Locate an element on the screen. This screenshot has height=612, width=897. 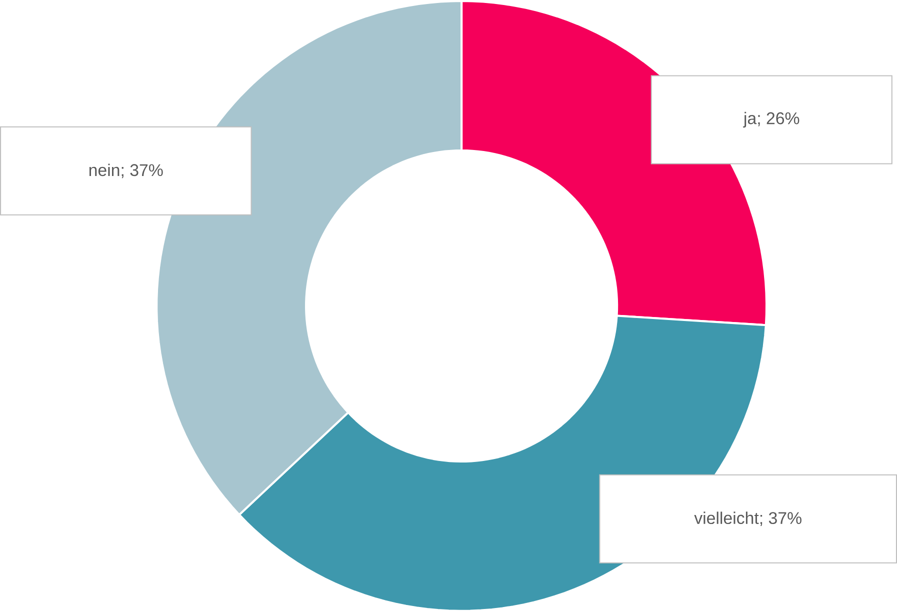
slice-label: nein is located at coordinates (104, 170).